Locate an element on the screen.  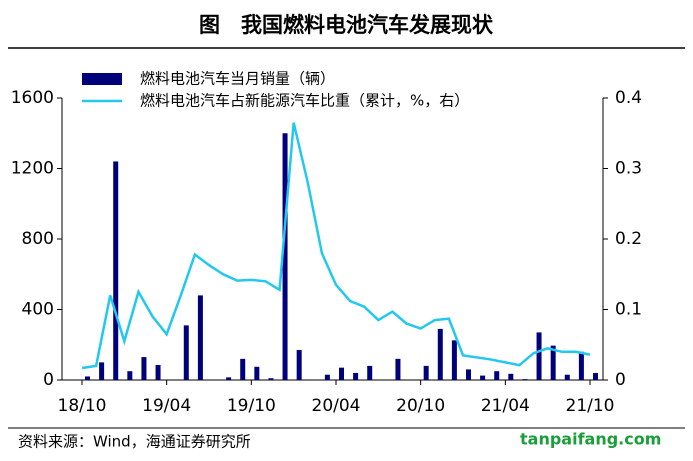
legend-label: 燃料电池汽车当月销量（辆） is located at coordinates (237, 79).